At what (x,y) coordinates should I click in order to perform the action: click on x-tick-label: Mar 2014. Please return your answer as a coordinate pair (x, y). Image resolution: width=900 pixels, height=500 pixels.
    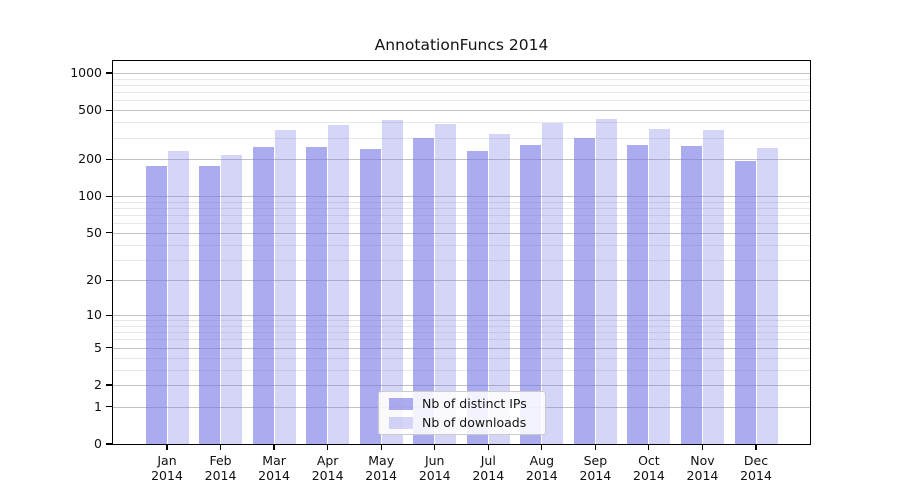
    Looking at the image, I should click on (274, 468).